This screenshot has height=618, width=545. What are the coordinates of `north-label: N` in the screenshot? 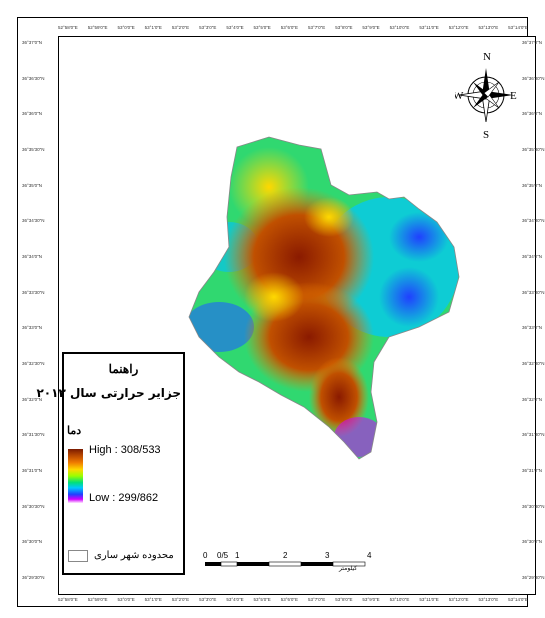 It's located at (487, 57).